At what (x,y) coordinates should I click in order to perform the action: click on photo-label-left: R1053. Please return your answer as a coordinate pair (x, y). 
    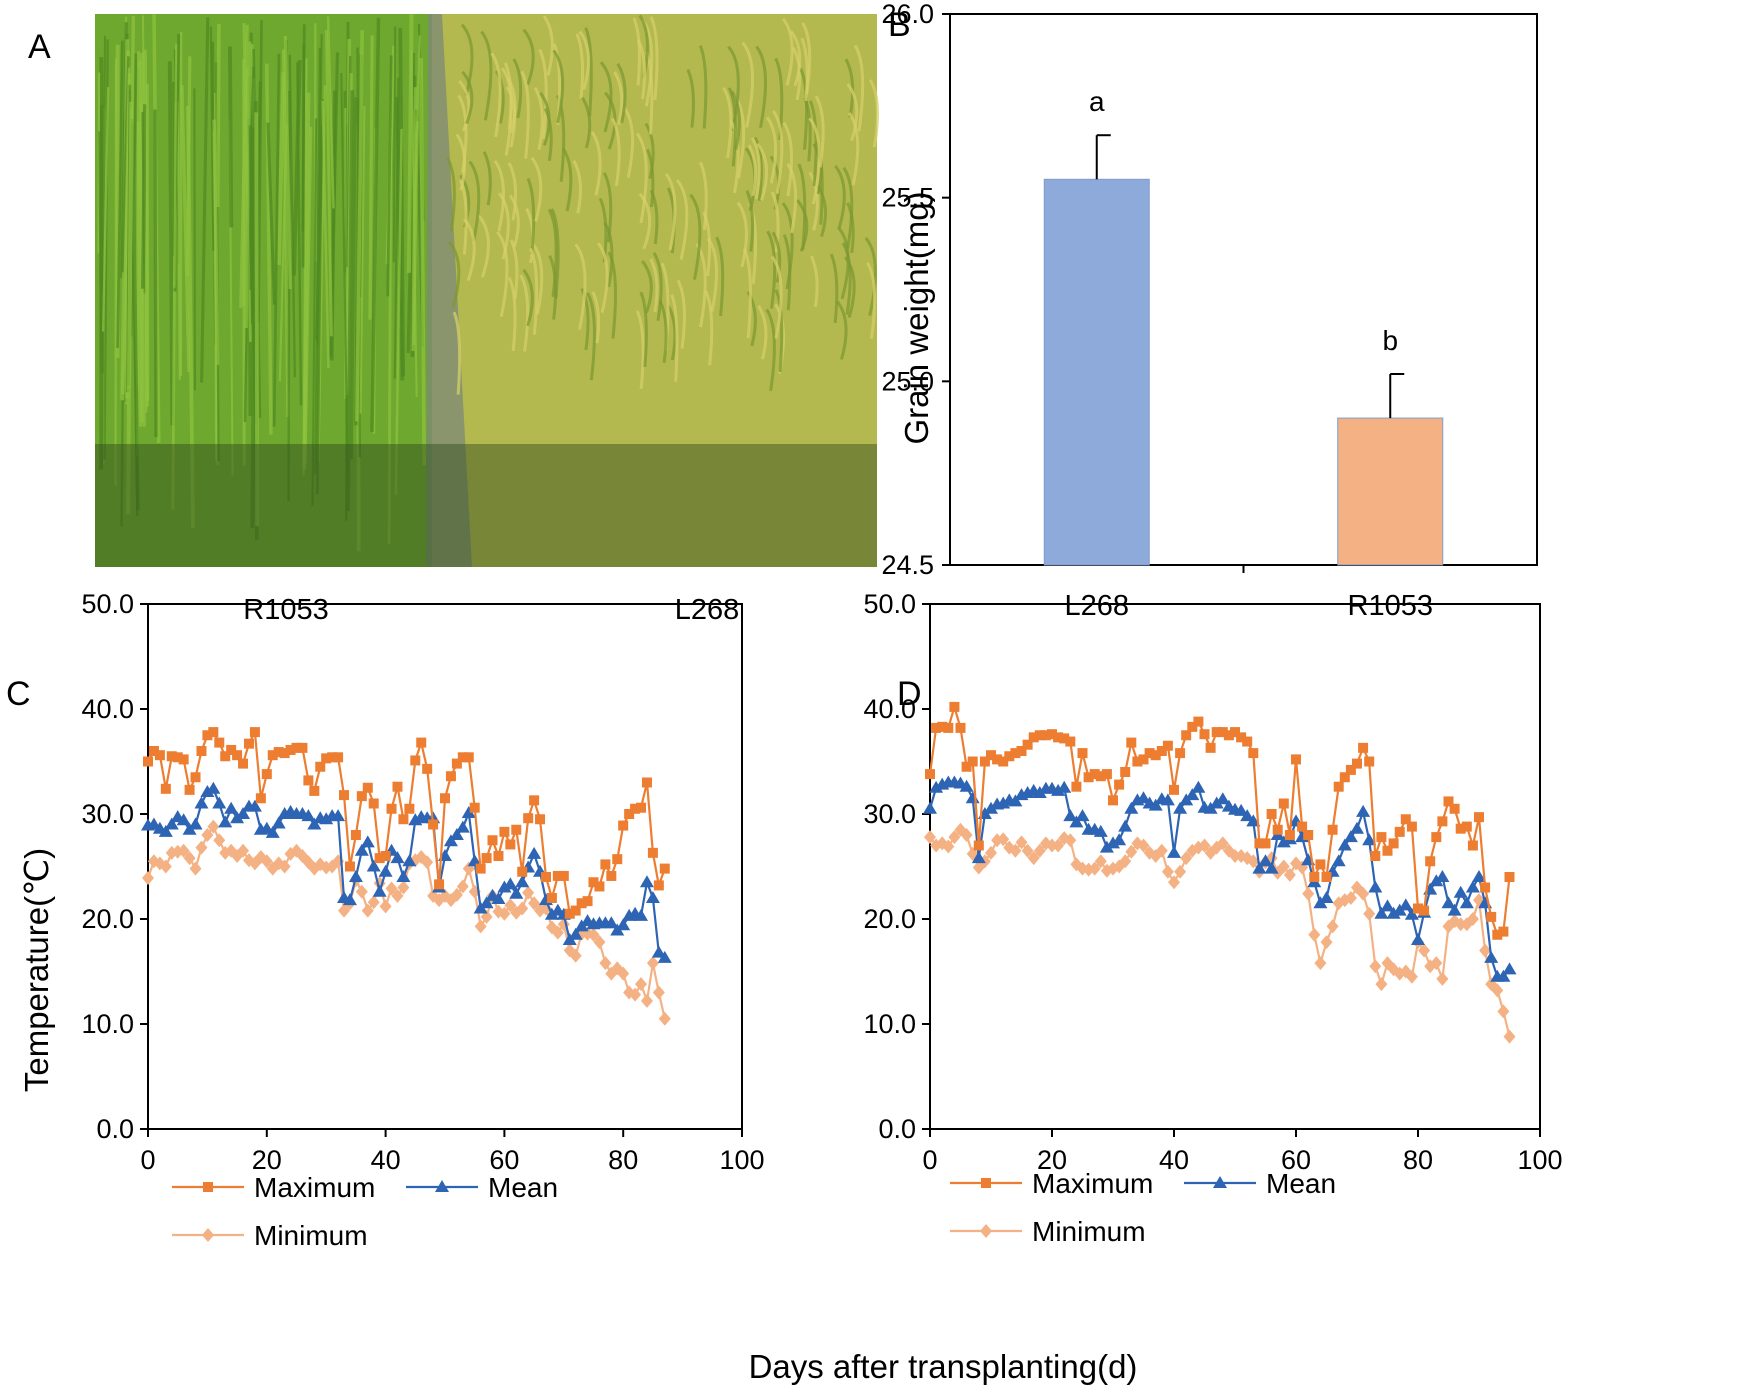
    Looking at the image, I should click on (285, 610).